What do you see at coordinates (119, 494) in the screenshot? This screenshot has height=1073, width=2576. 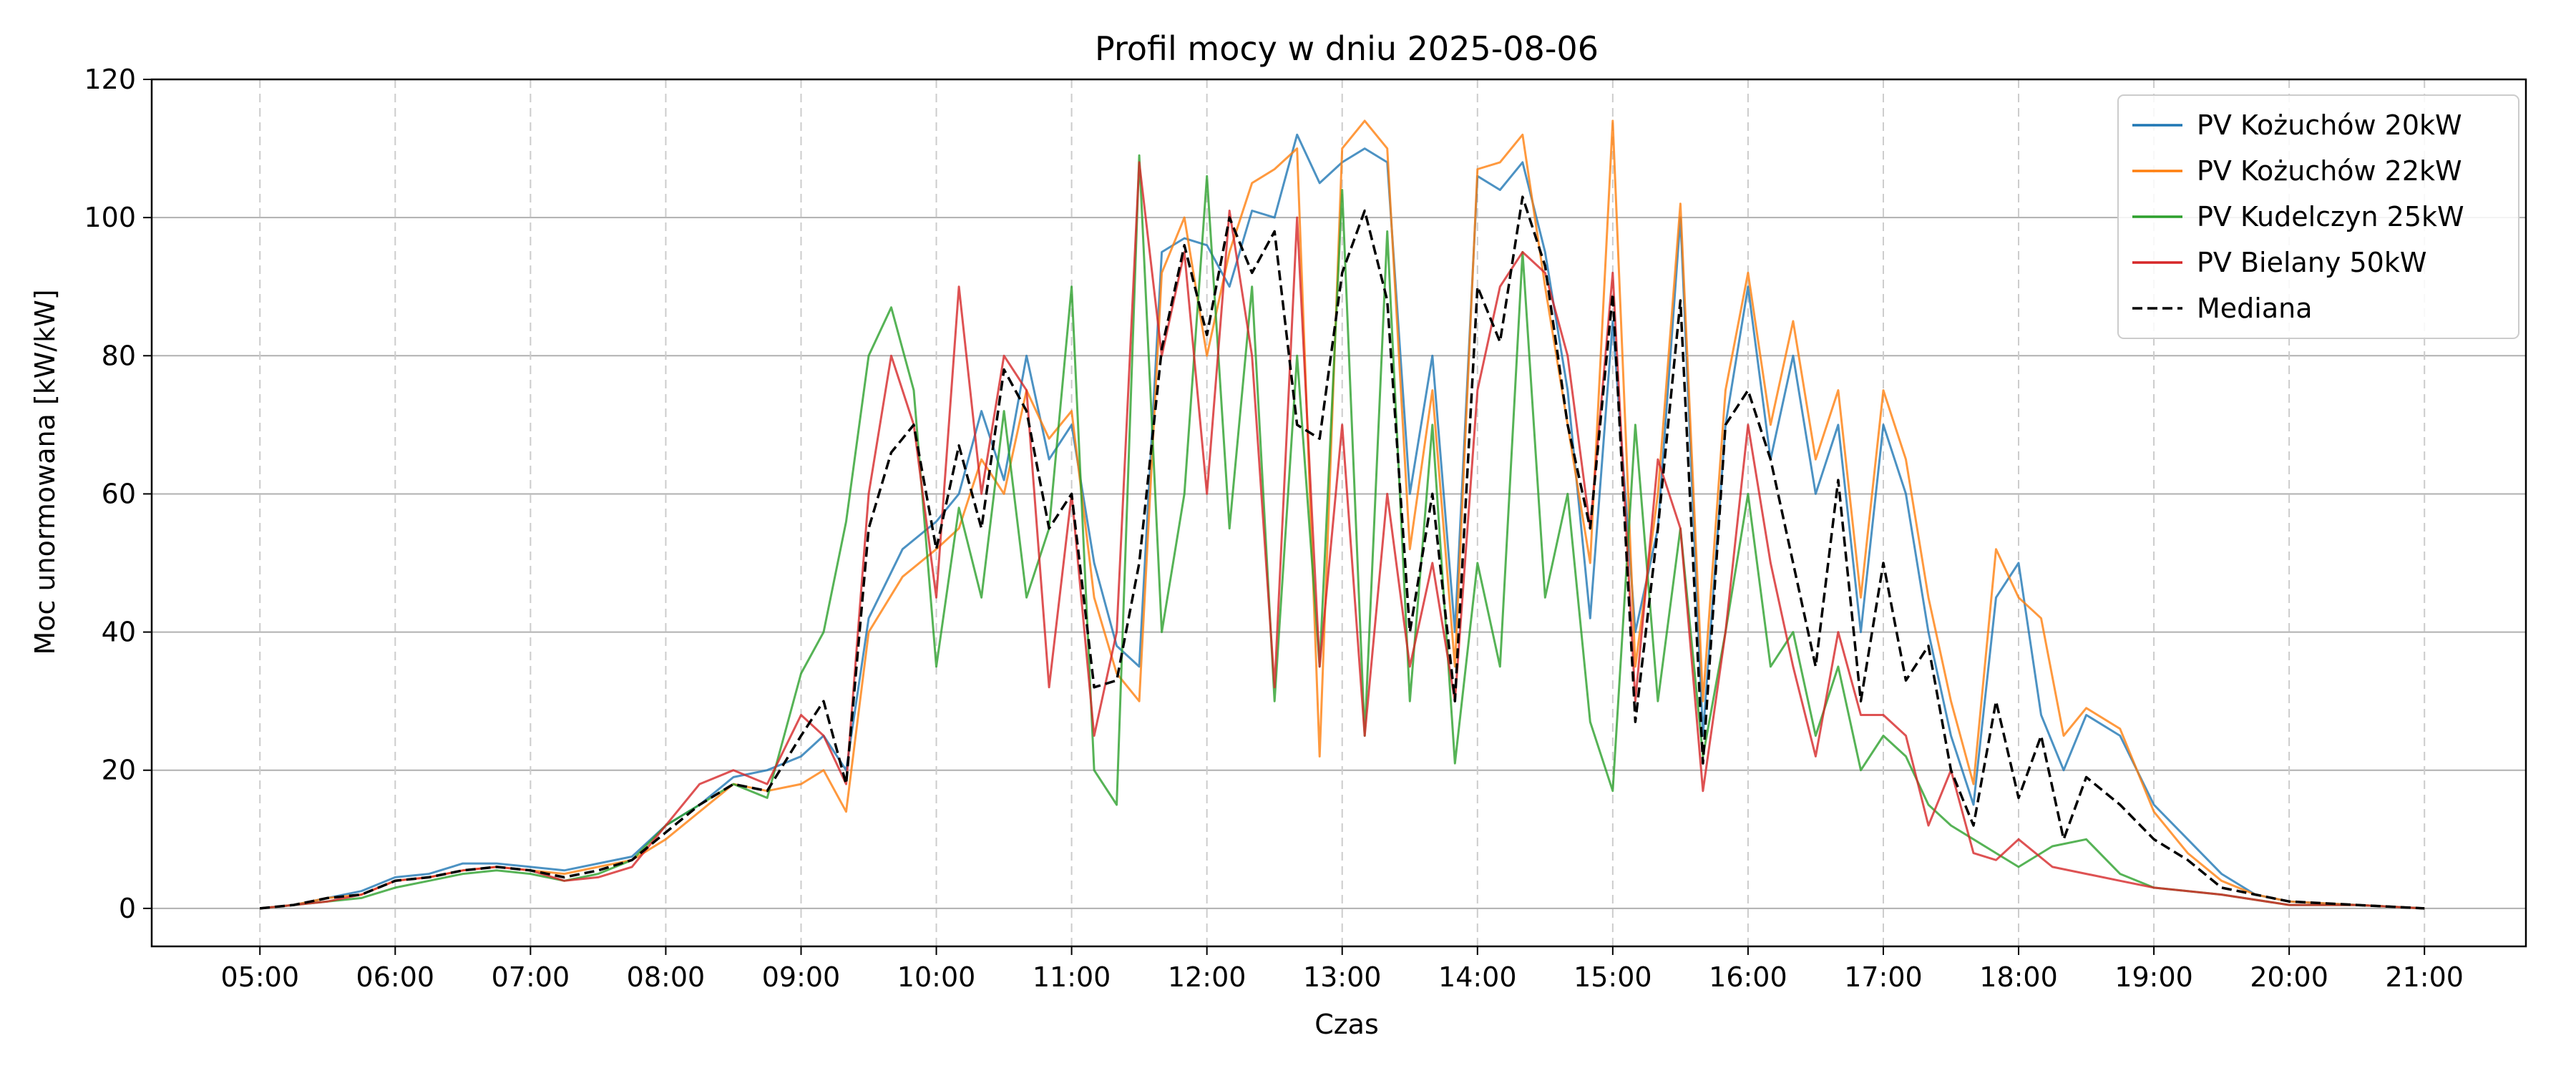 I see `y-tick-label: 60` at bounding box center [119, 494].